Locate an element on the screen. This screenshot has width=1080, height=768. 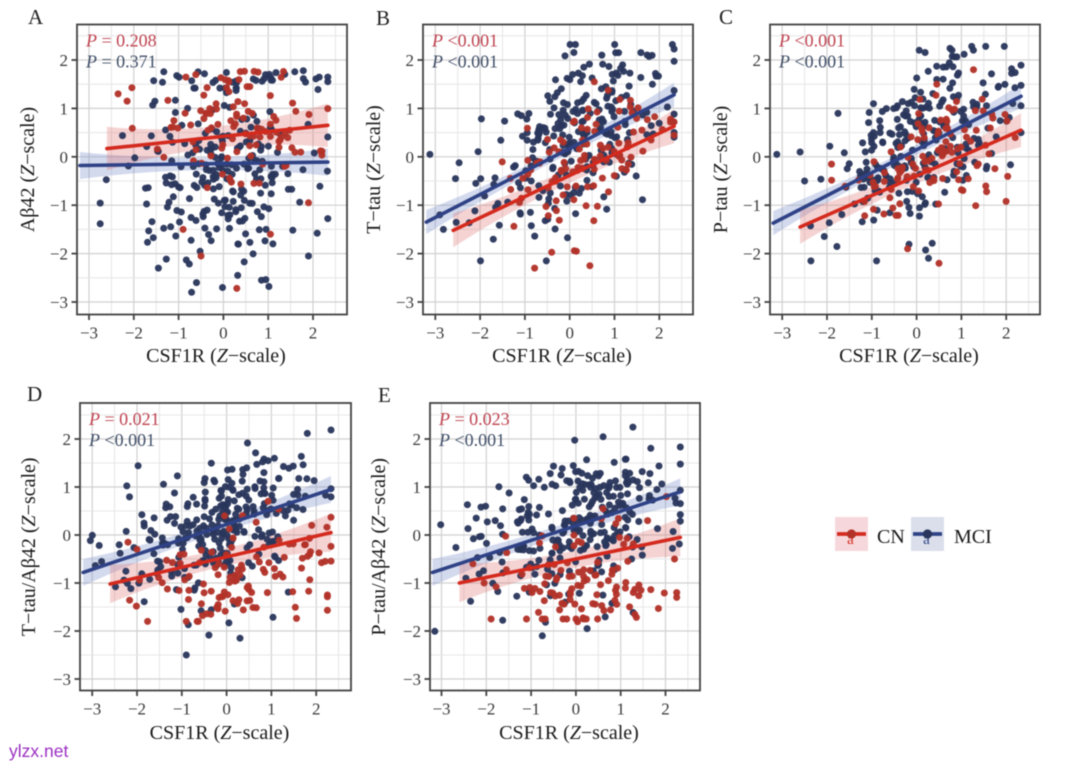
svg-text: D is located at coordinates (34, 394).